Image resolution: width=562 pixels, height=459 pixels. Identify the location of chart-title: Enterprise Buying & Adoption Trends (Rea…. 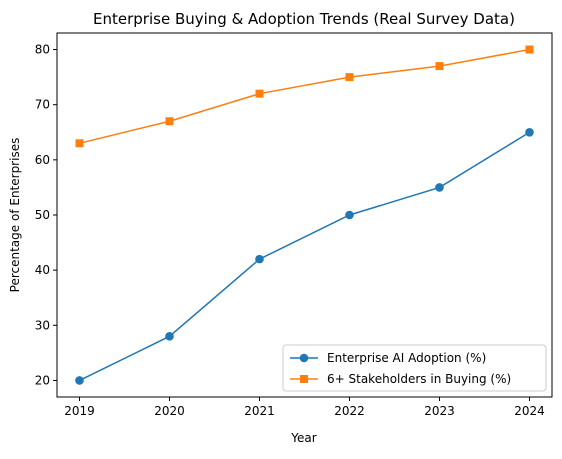
(304, 19).